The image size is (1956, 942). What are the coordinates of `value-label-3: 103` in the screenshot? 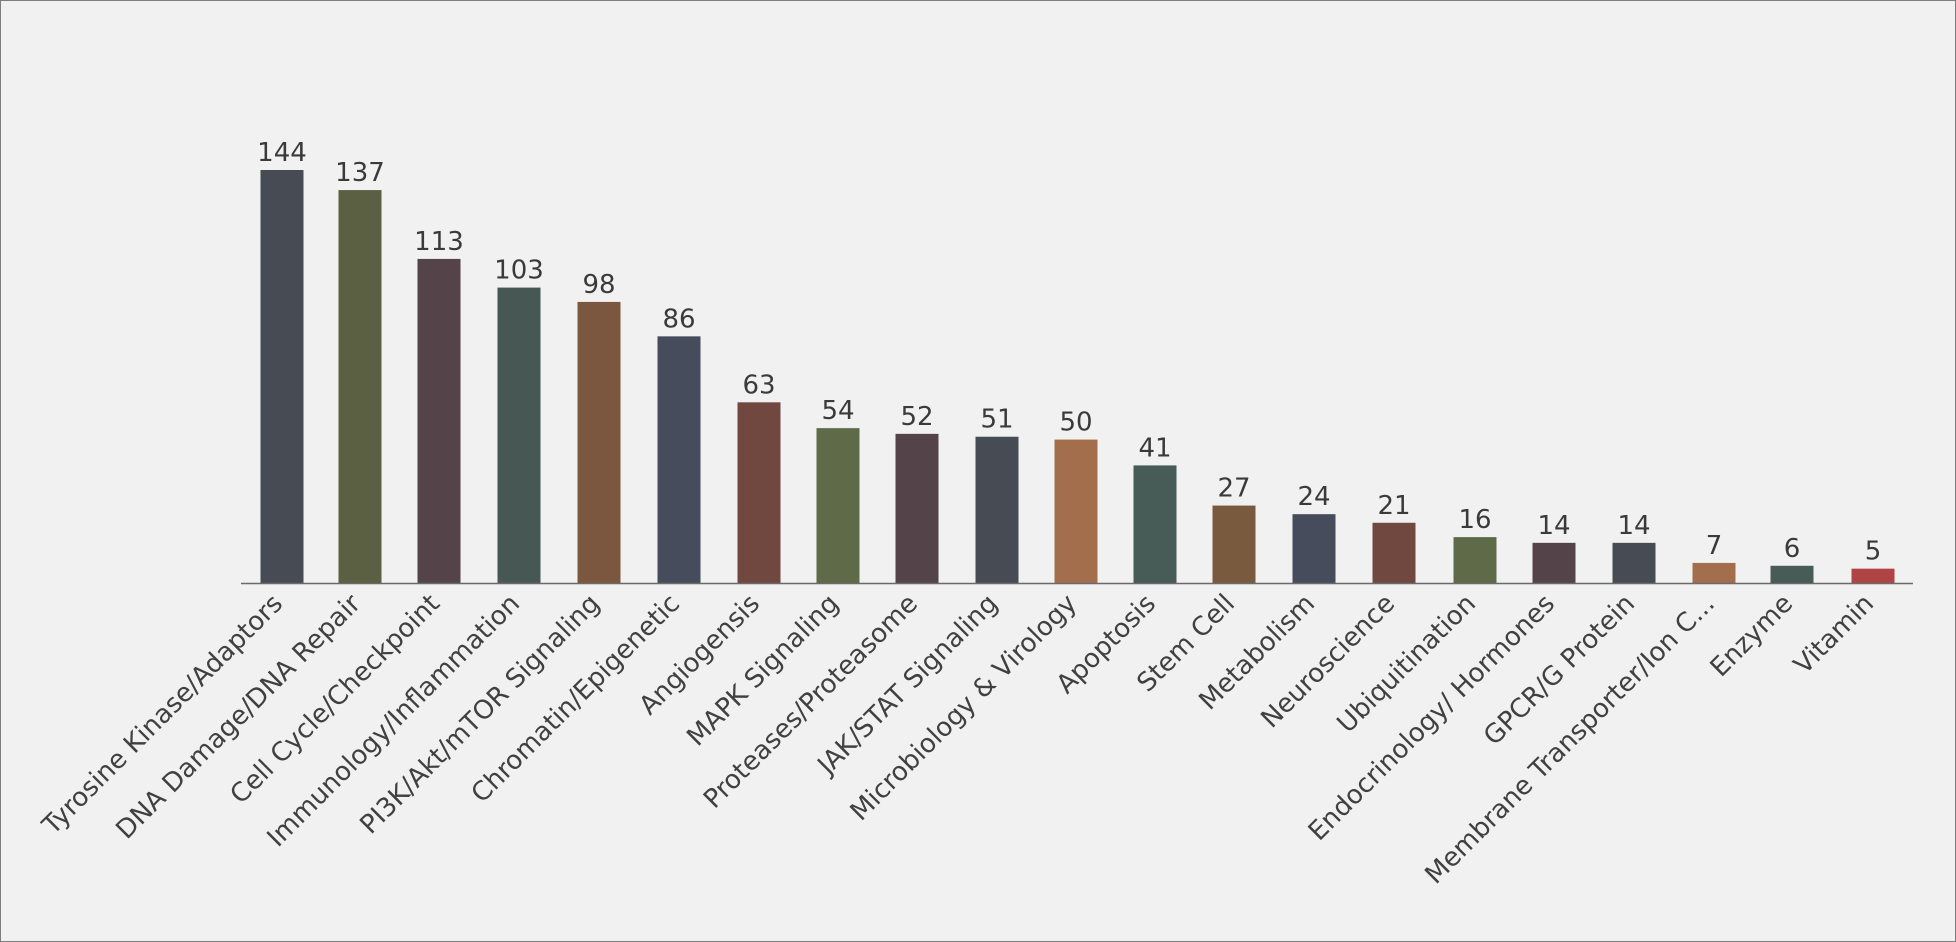 It's located at (519, 271).